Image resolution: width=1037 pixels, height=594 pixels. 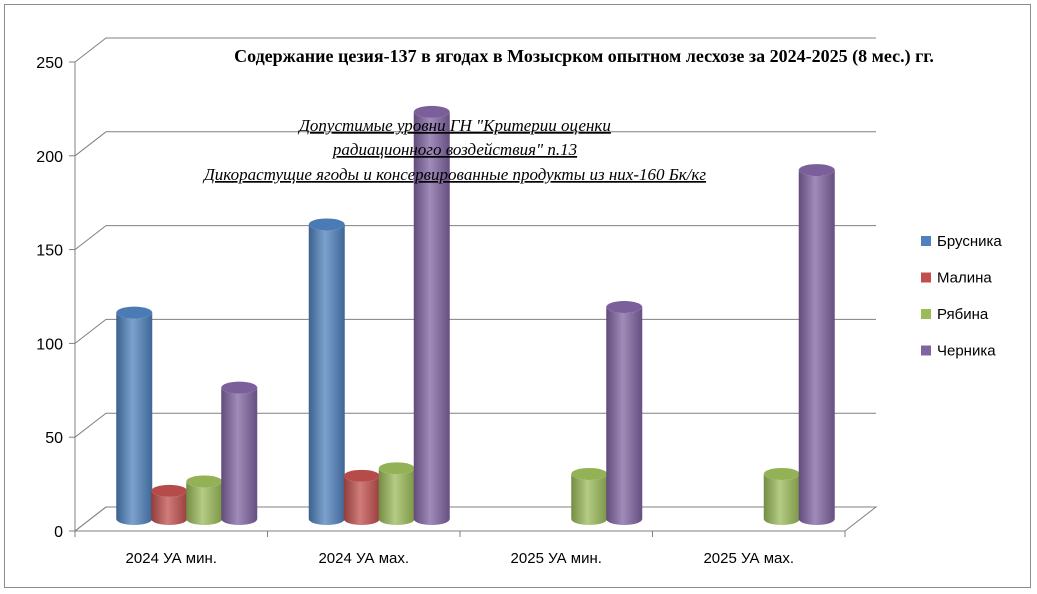 What do you see at coordinates (964, 278) in the screenshot?
I see `legend-label-Малина: Малина` at bounding box center [964, 278].